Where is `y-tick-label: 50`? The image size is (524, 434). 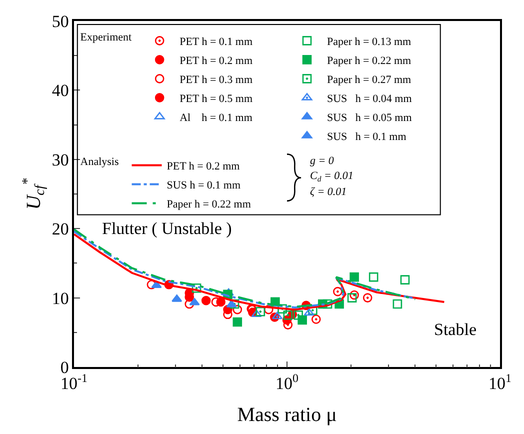 y-tick-label: 50 is located at coordinates (60, 21).